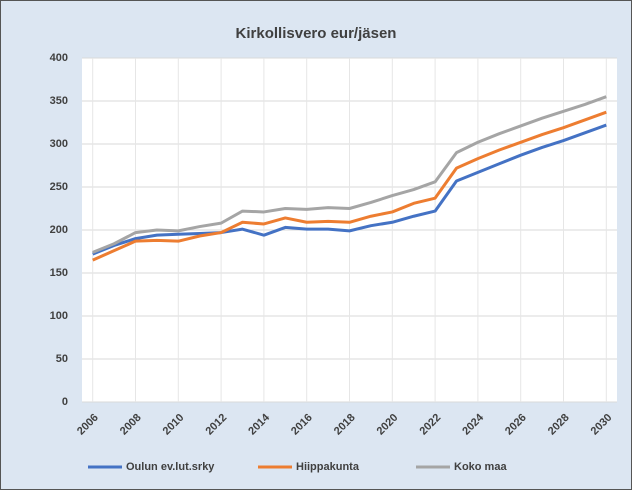  I want to click on chart-title: Kirkollisvero eur/jäsen, so click(316, 33).